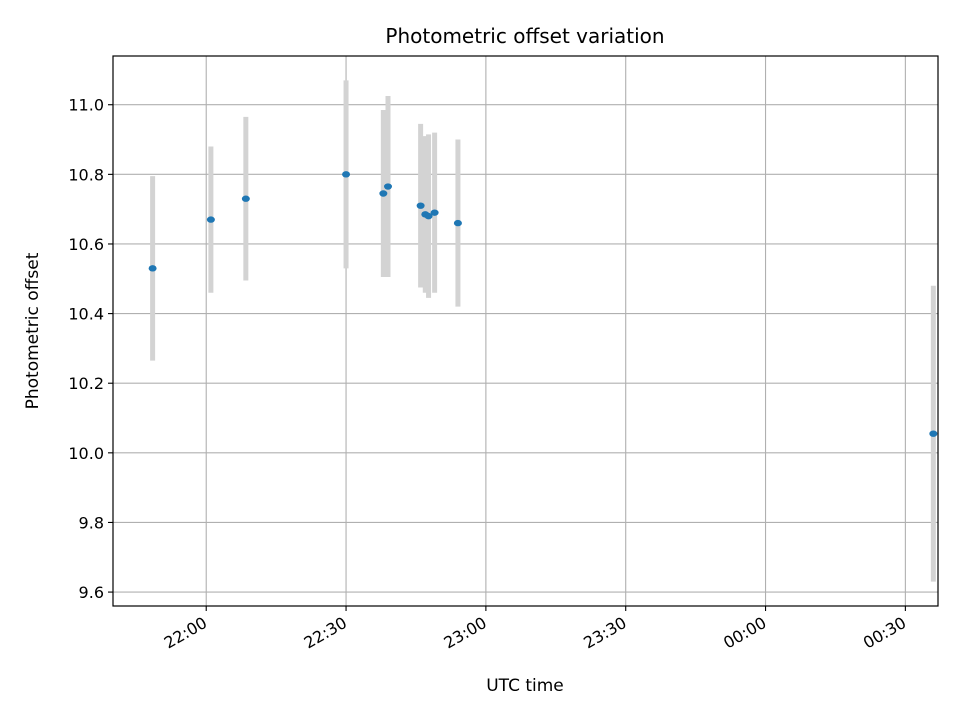 Image resolution: width=960 pixels, height=720 pixels. Describe the element at coordinates (86, 453) in the screenshot. I see `y-tick-label: 10.0` at that location.